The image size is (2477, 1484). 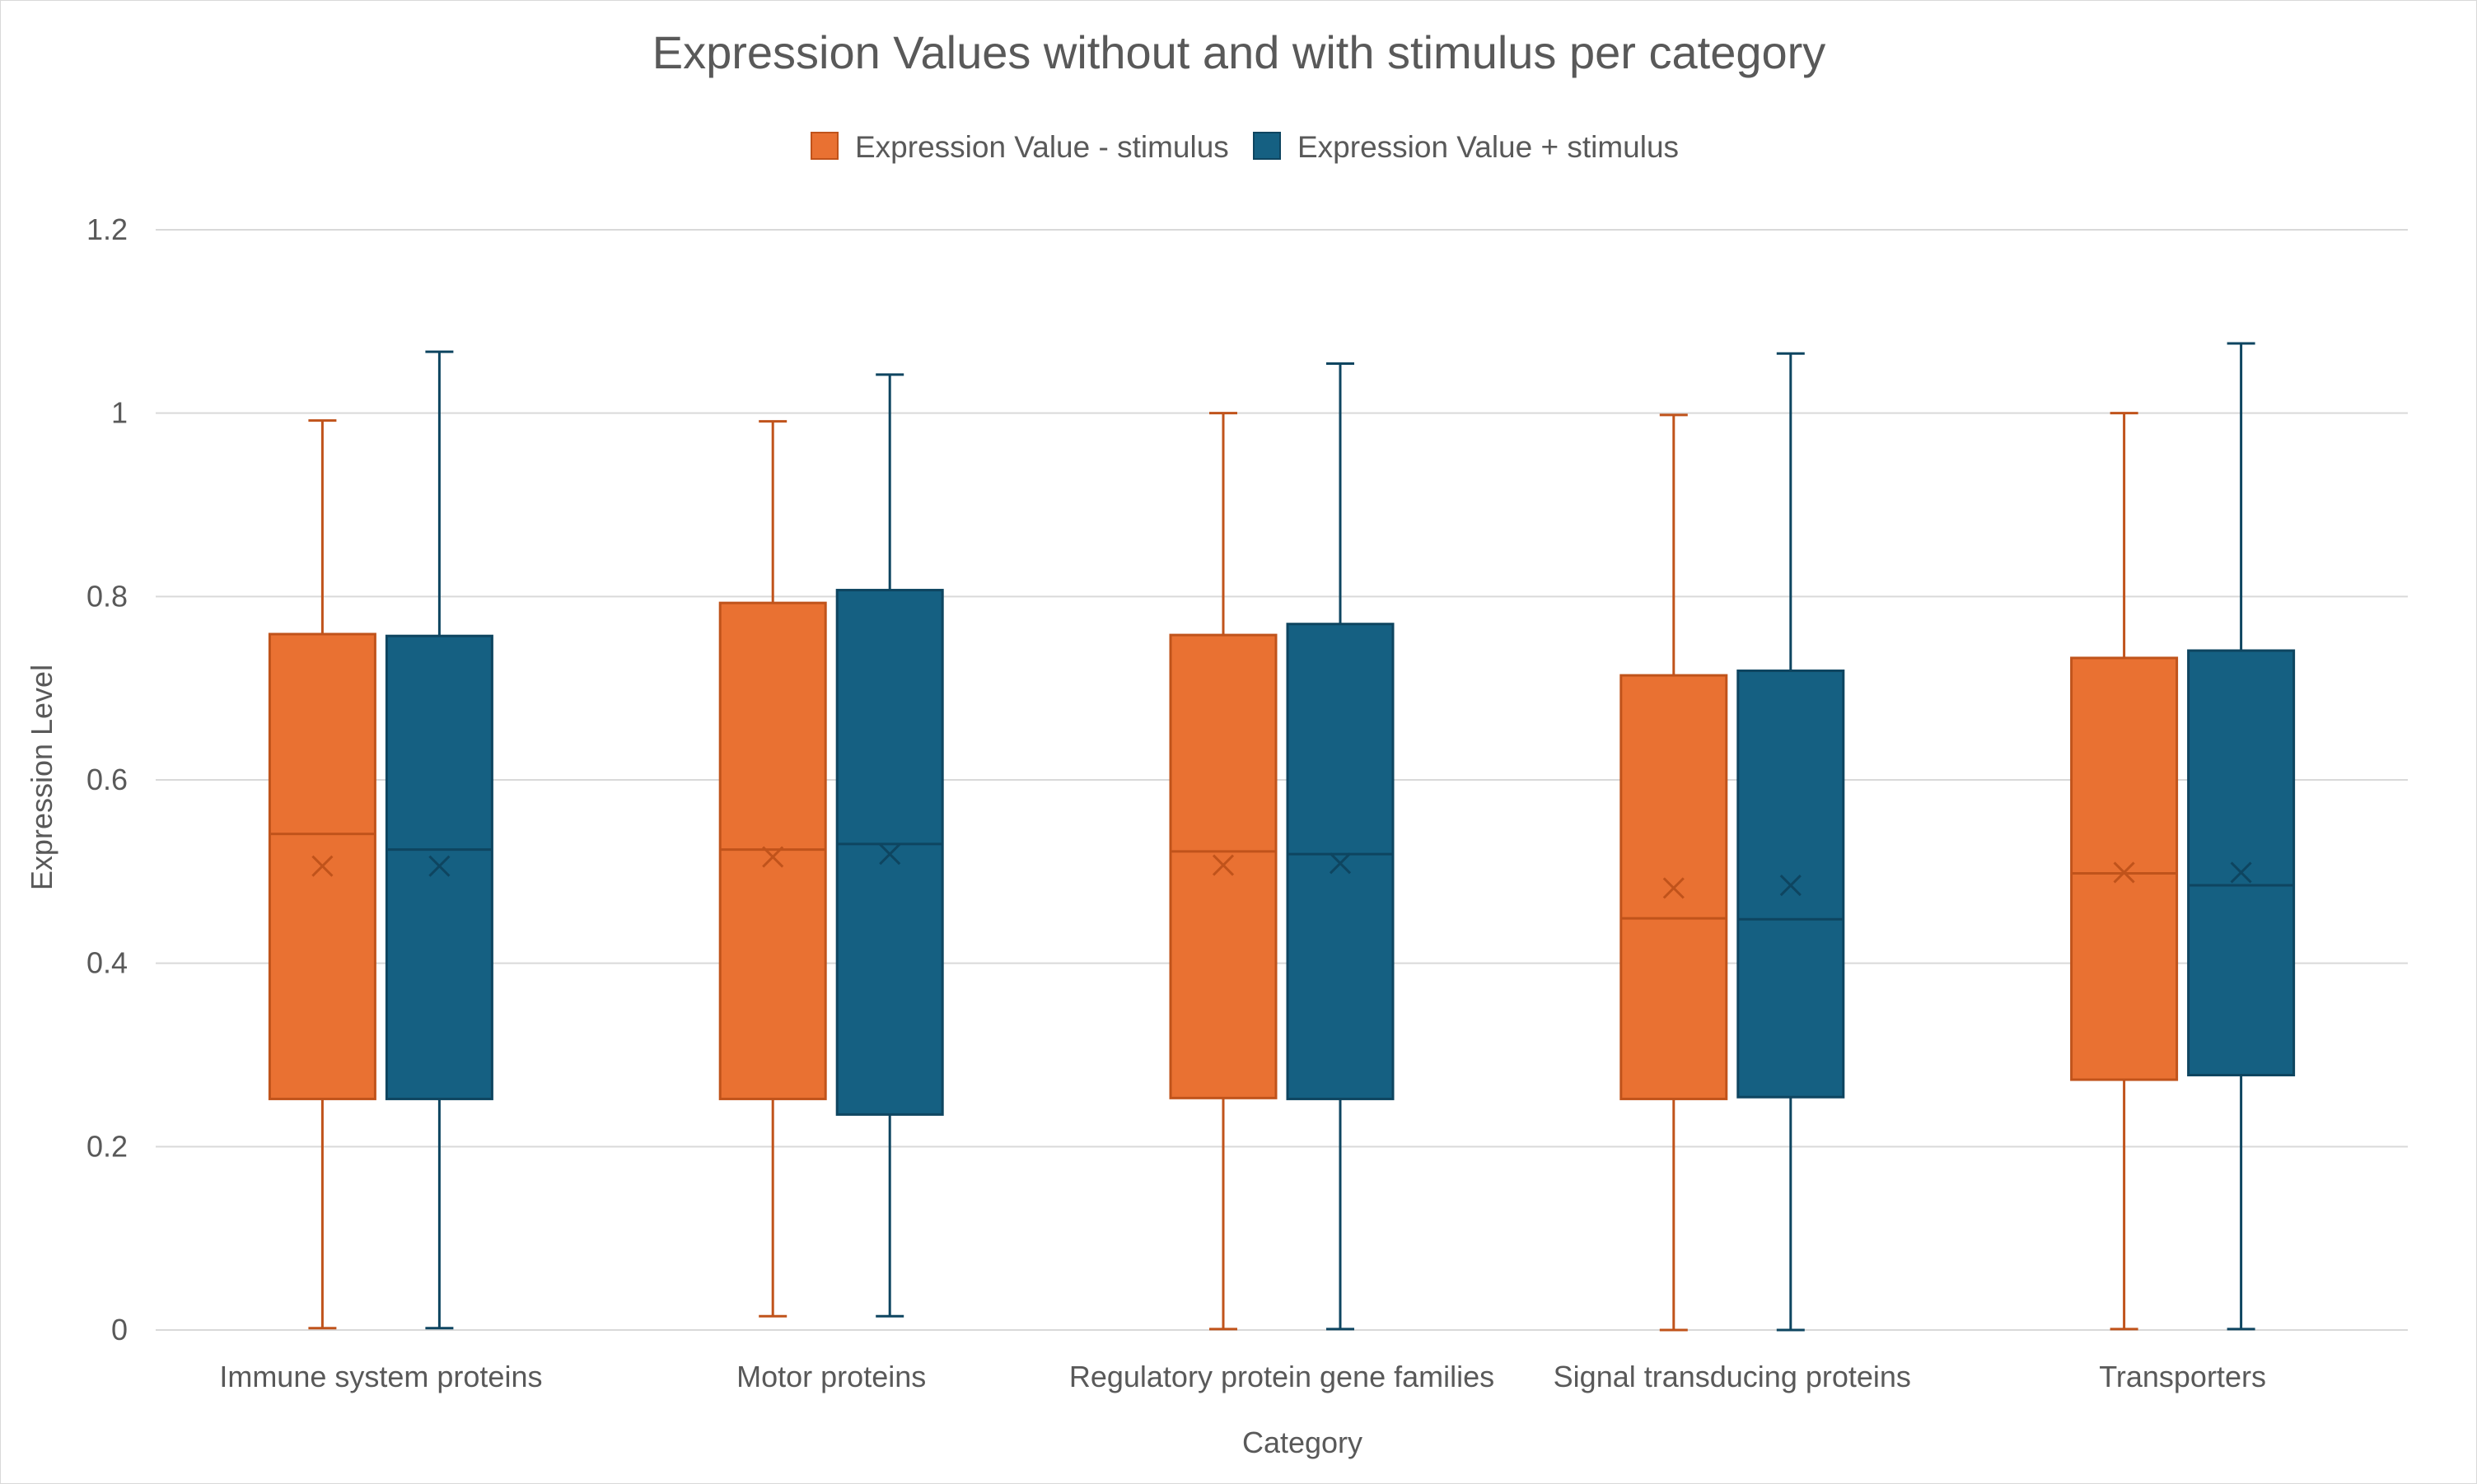 I want to click on legend-label-plus-stimulus: Expression Value + stimulus, so click(x=1488, y=147).